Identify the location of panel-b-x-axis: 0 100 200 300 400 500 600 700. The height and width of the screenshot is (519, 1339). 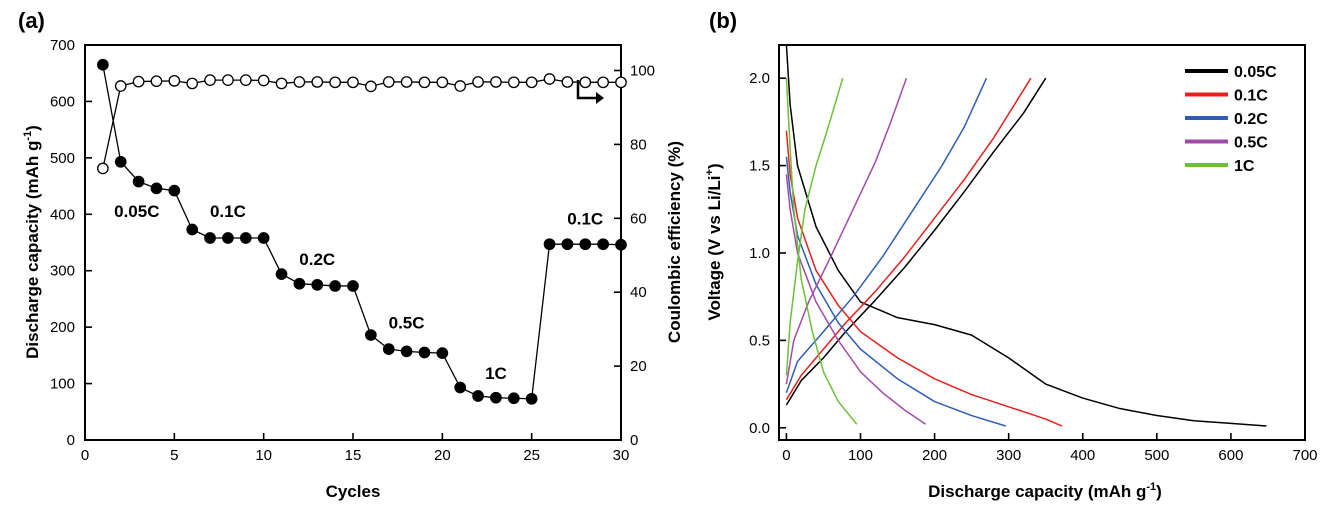
(1050, 448).